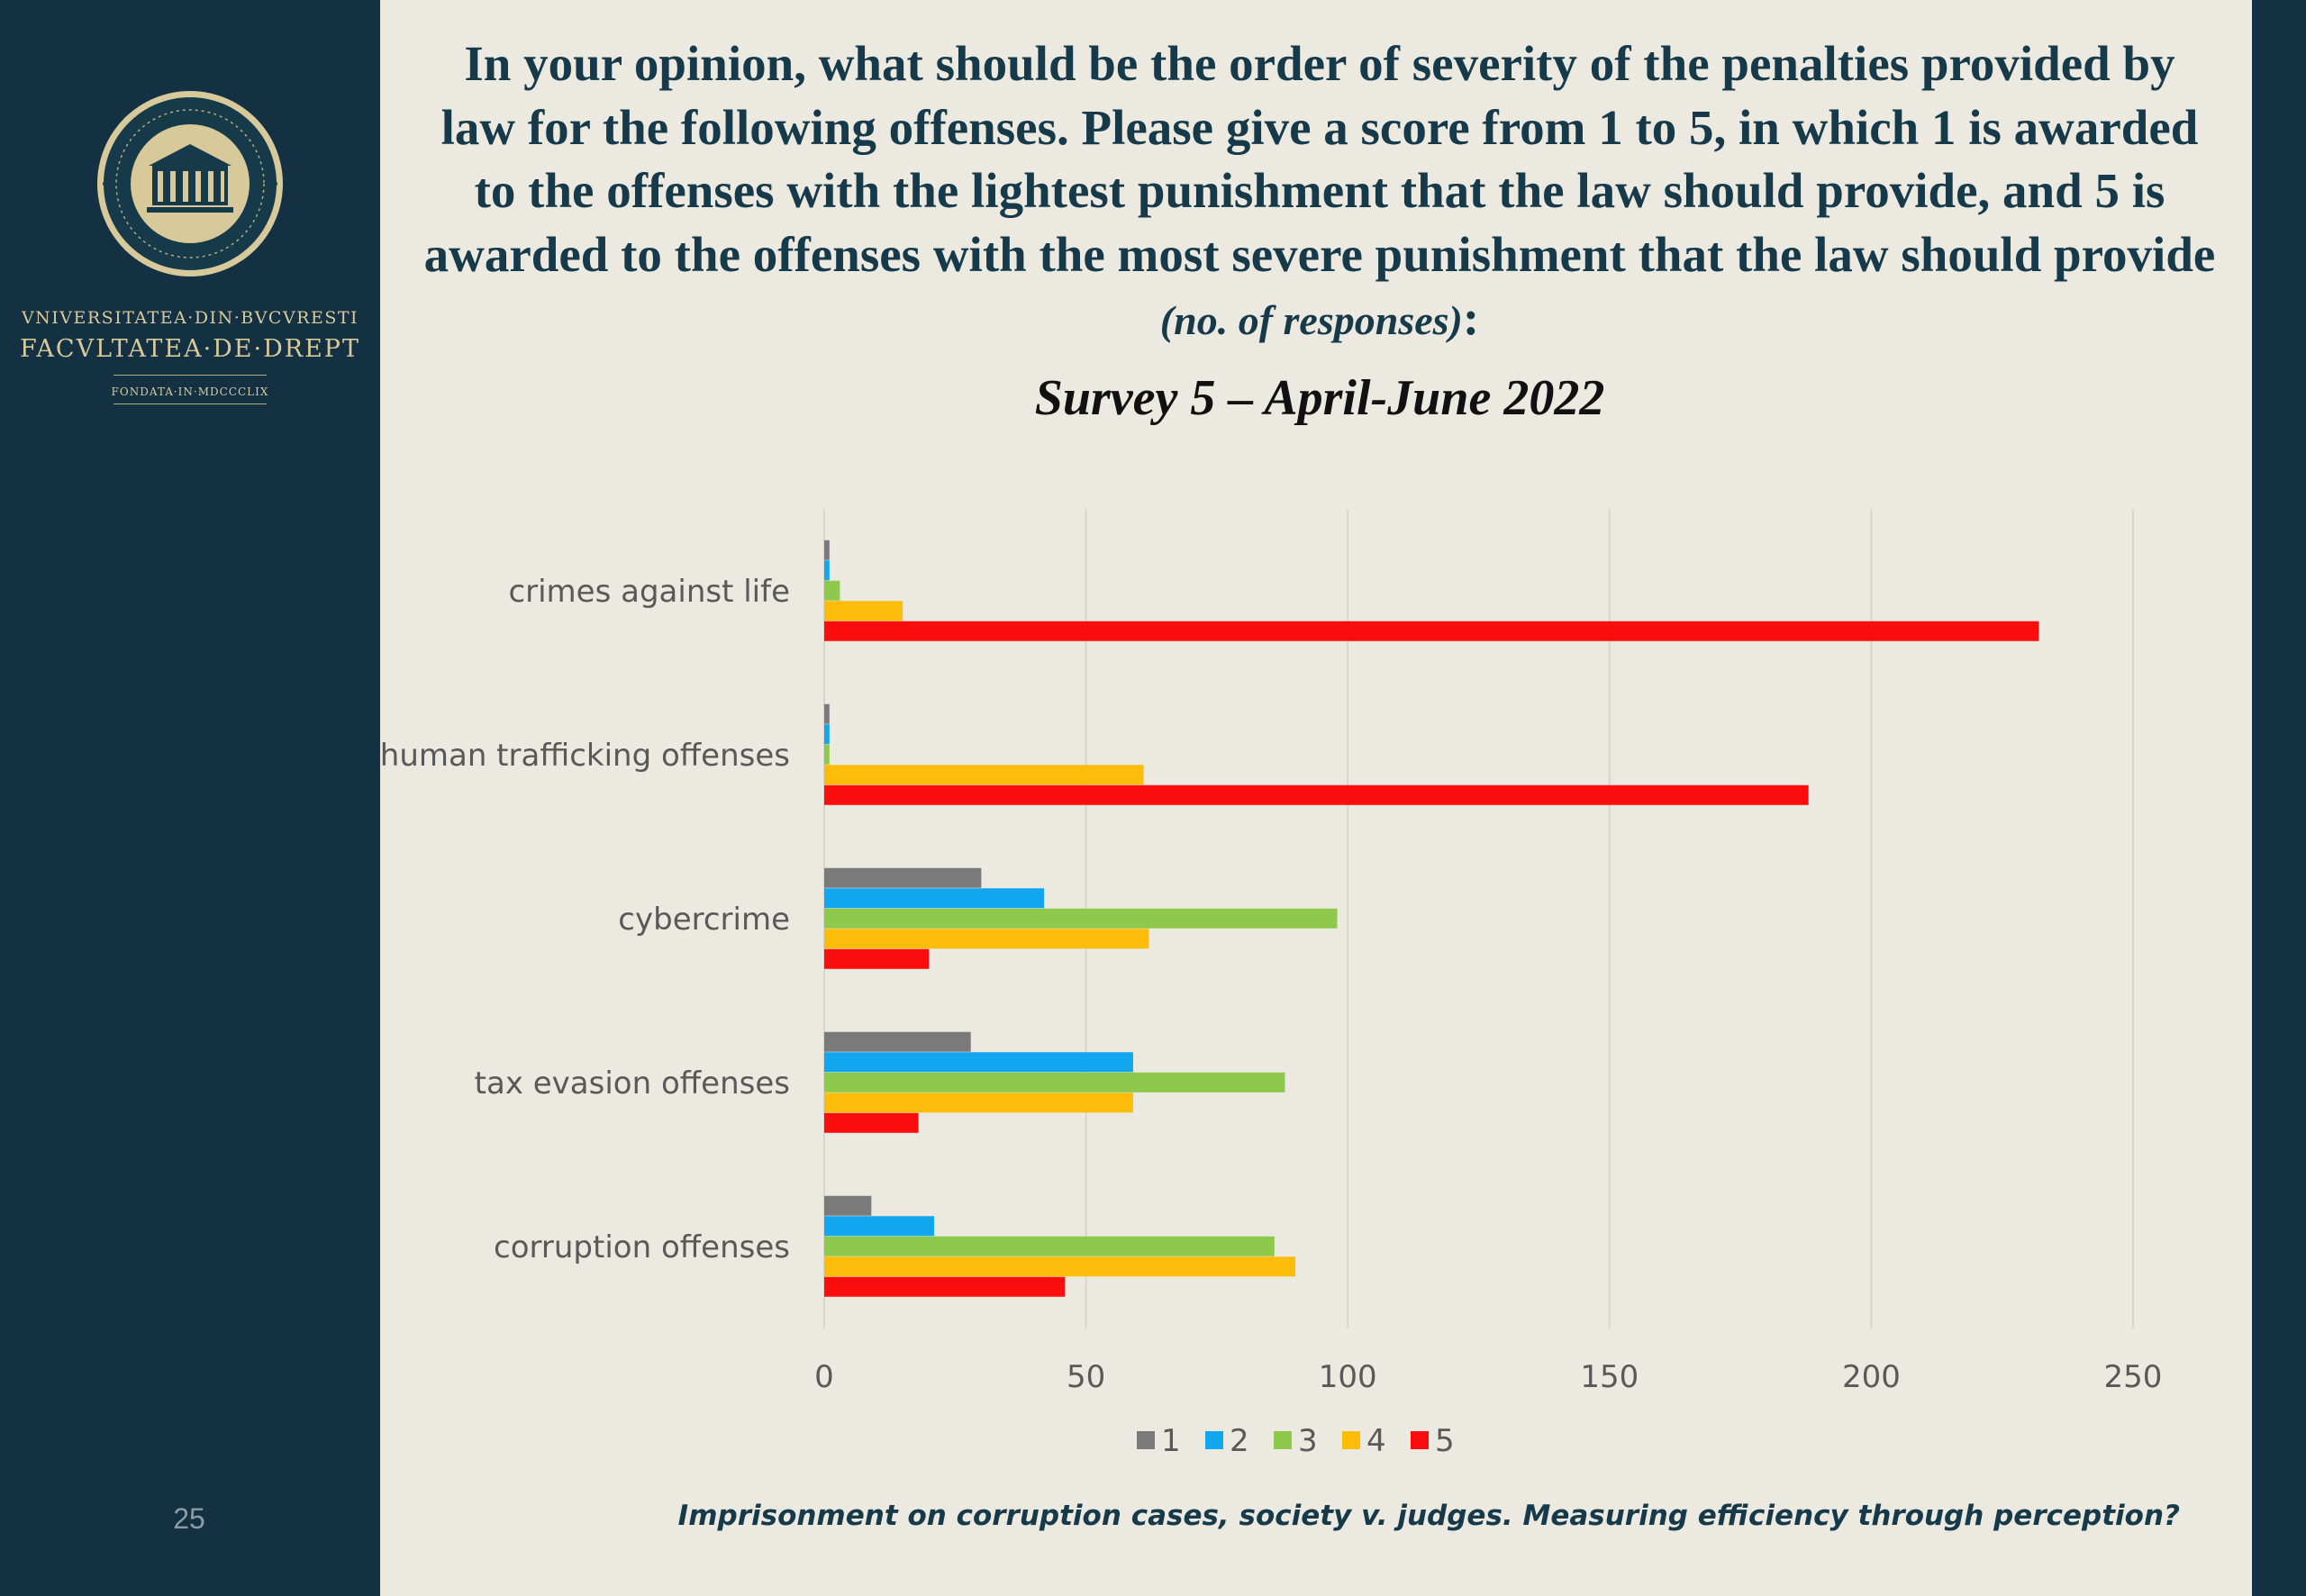 The height and width of the screenshot is (1596, 2306). Describe the element at coordinates (1445, 1441) in the screenshot. I see `legend-label: 5` at that location.